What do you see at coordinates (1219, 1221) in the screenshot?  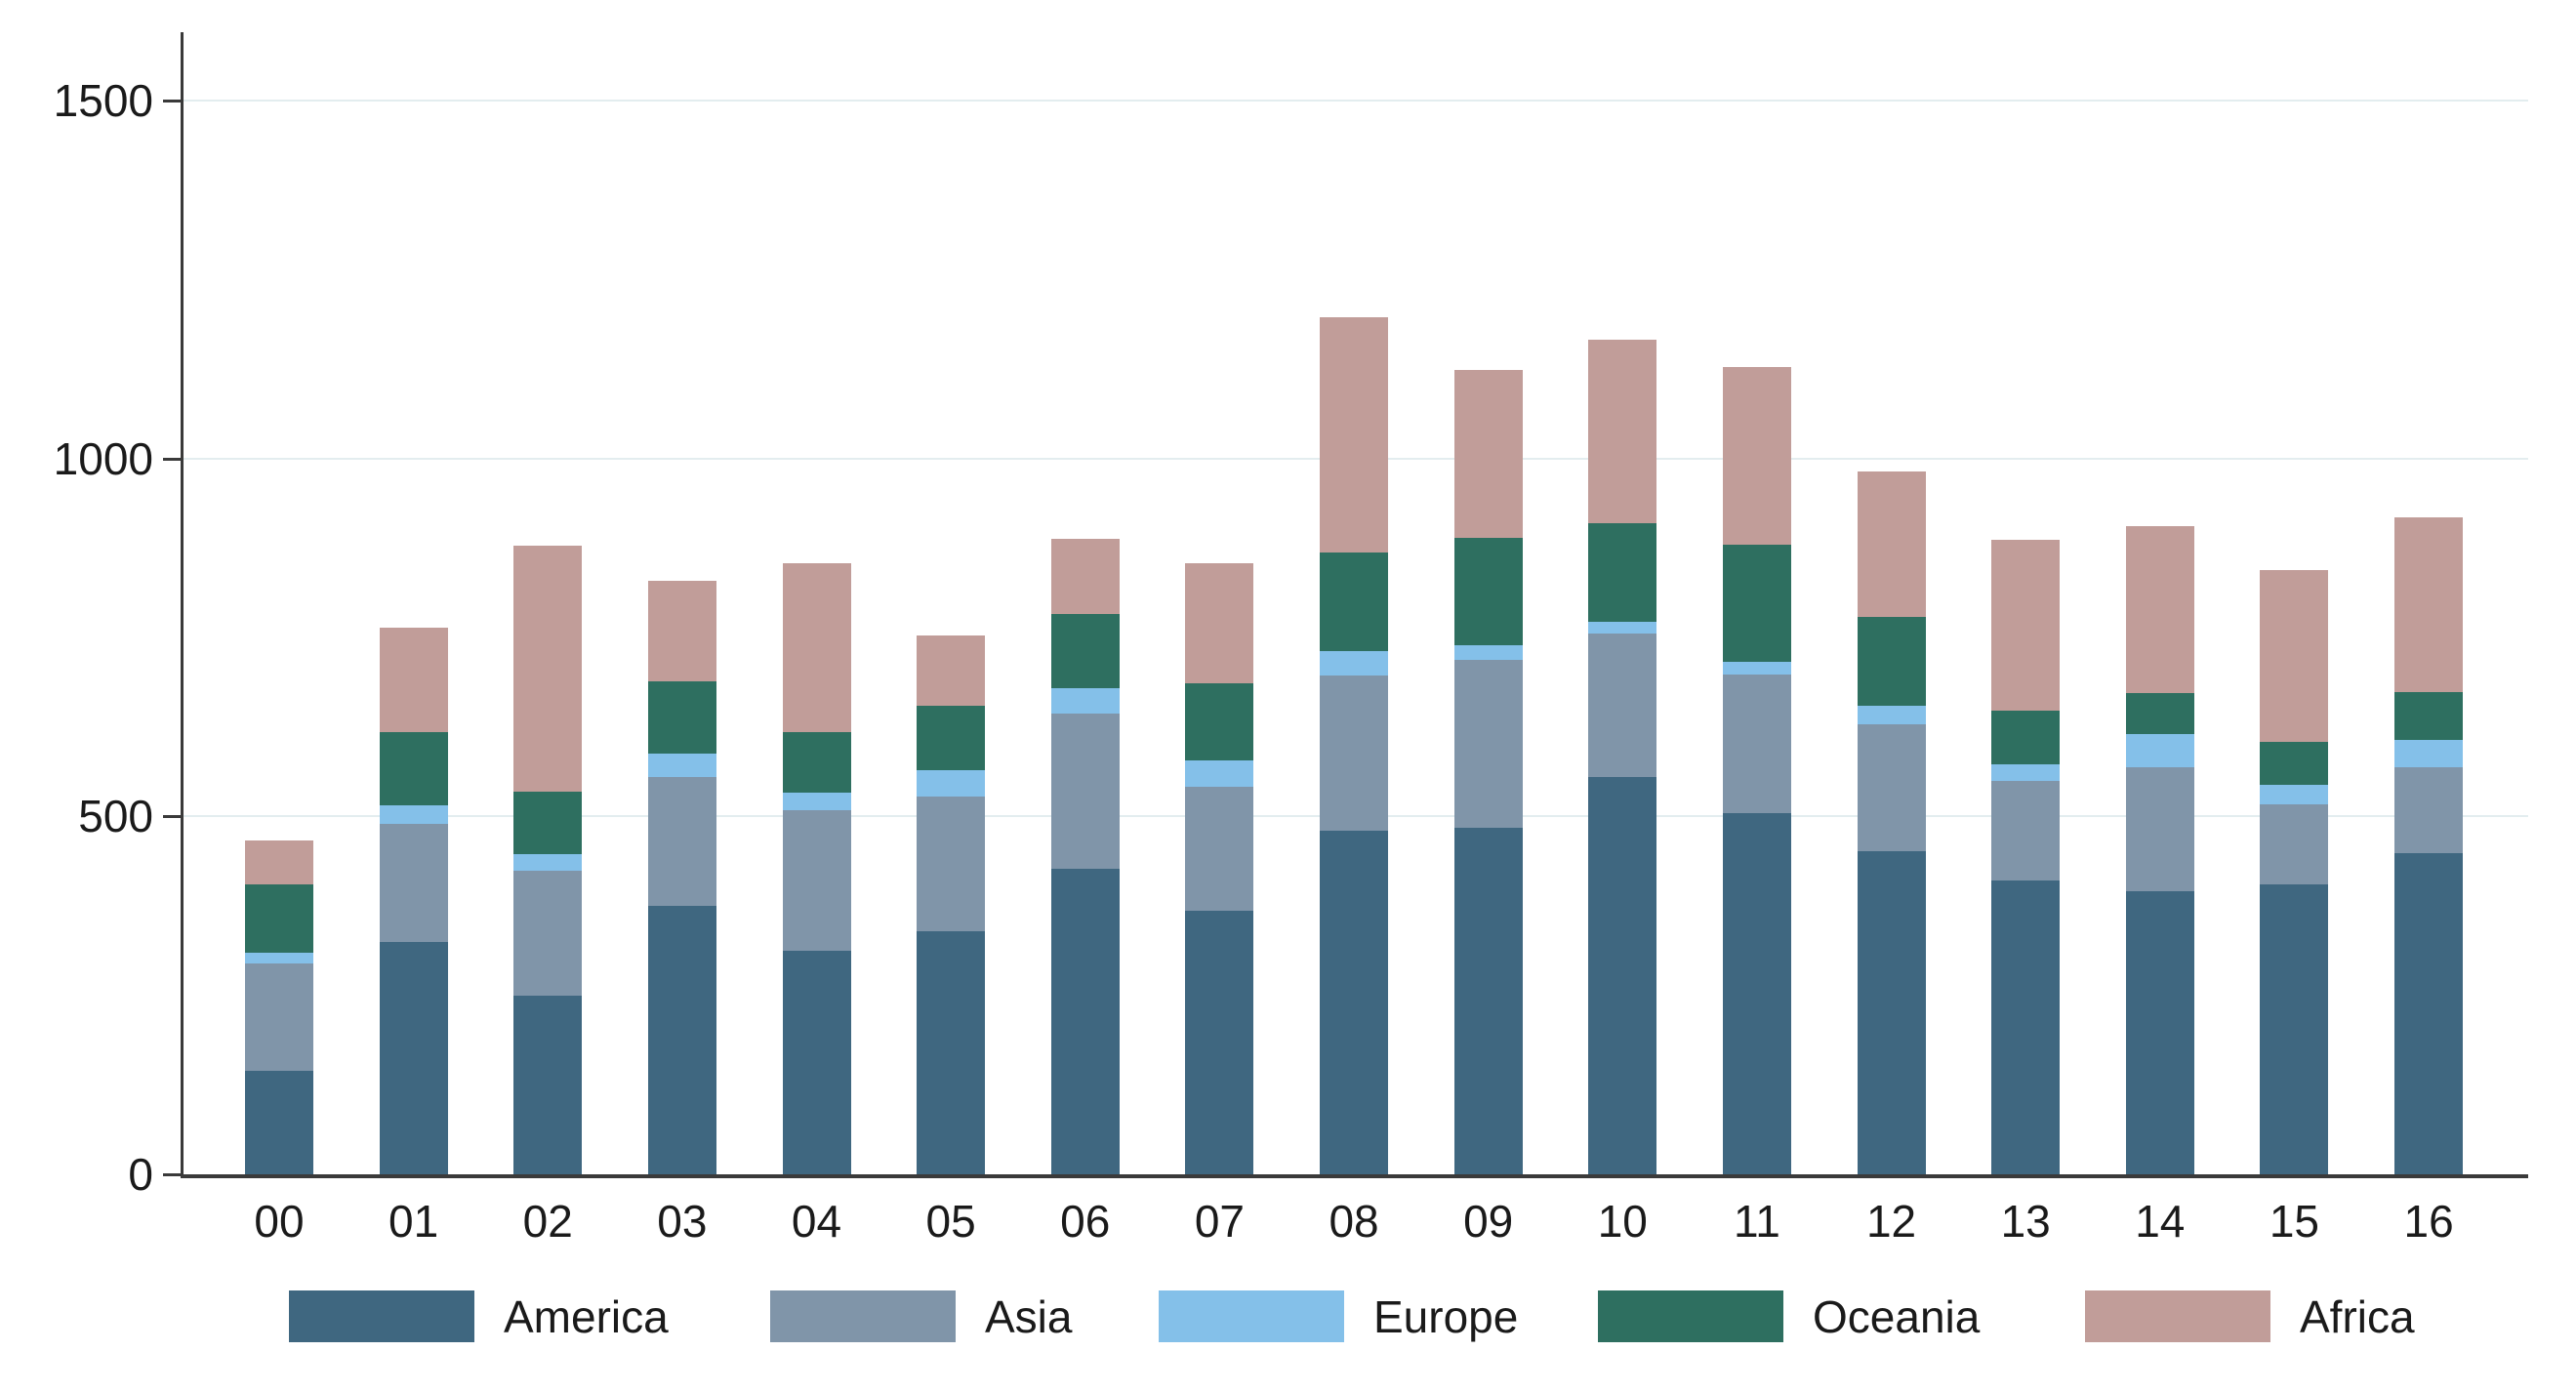 I see `x-tick-label-07: 07` at bounding box center [1219, 1221].